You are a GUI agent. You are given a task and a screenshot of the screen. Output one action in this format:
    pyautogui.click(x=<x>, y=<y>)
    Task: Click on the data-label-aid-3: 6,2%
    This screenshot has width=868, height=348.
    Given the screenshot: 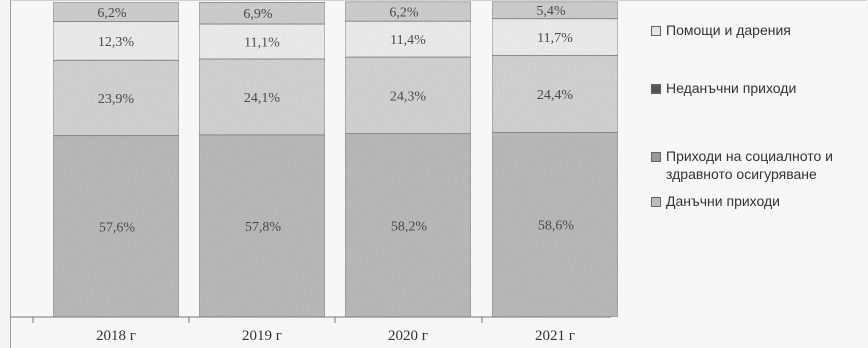 What is the action you would take?
    pyautogui.click(x=404, y=12)
    